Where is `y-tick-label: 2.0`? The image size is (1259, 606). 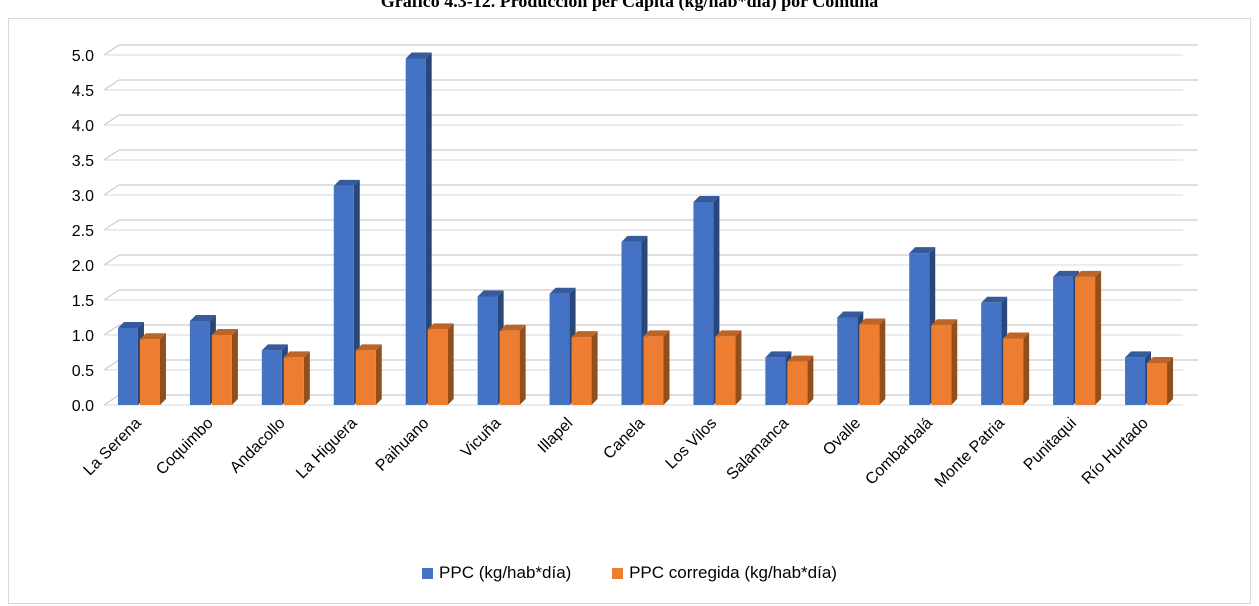 y-tick-label: 2.0 is located at coordinates (83, 266).